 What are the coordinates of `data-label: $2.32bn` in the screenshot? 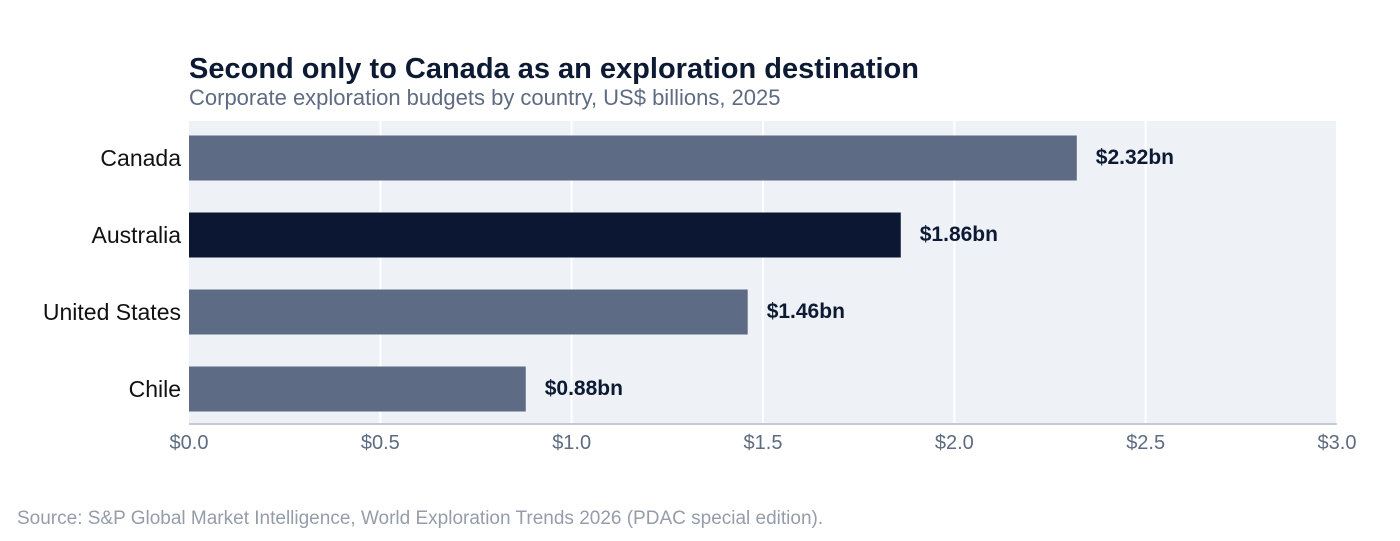 It's located at (1135, 157).